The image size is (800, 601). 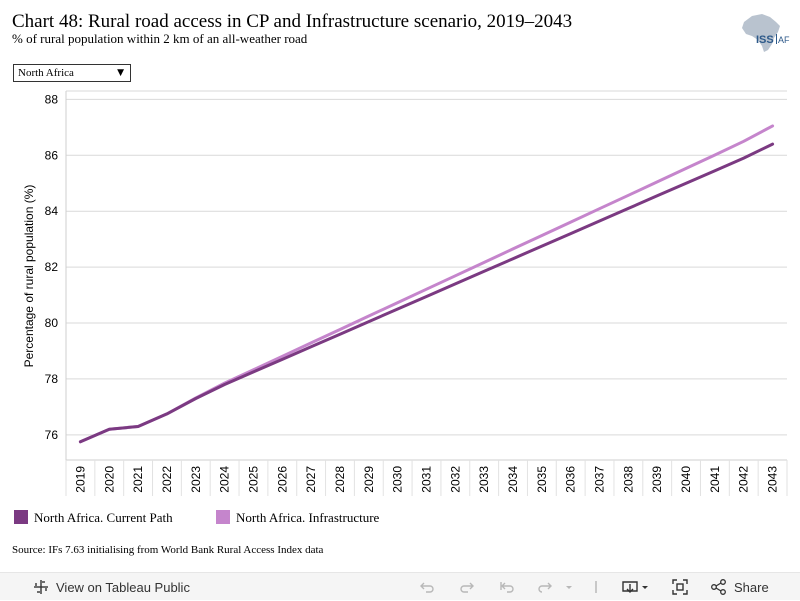 I want to click on x-tick-label: 2032, so click(x=455, y=479).